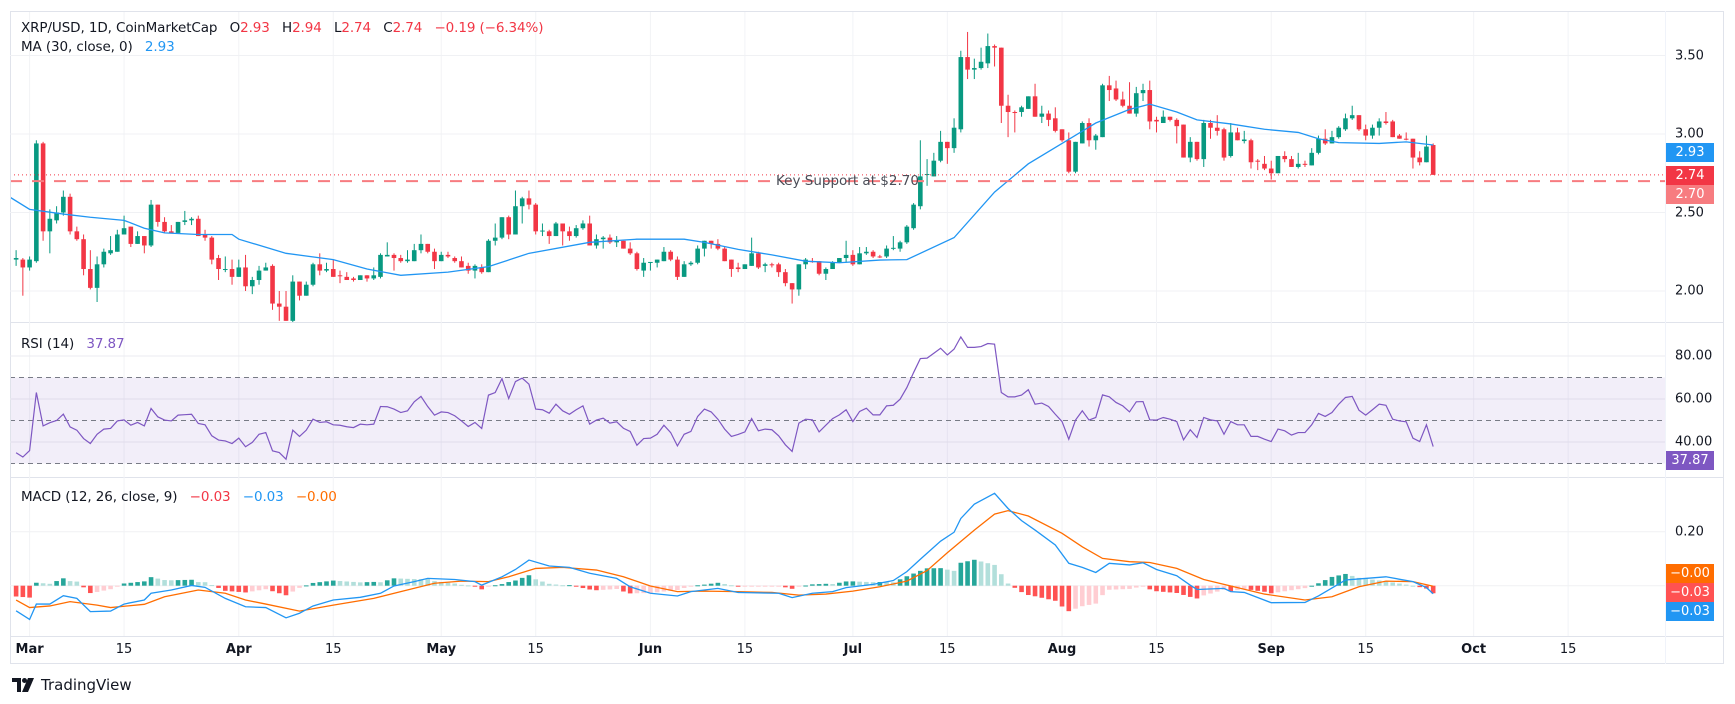  Describe the element at coordinates (255, 28) in the screenshot. I see `open-value: 2.93` at that location.